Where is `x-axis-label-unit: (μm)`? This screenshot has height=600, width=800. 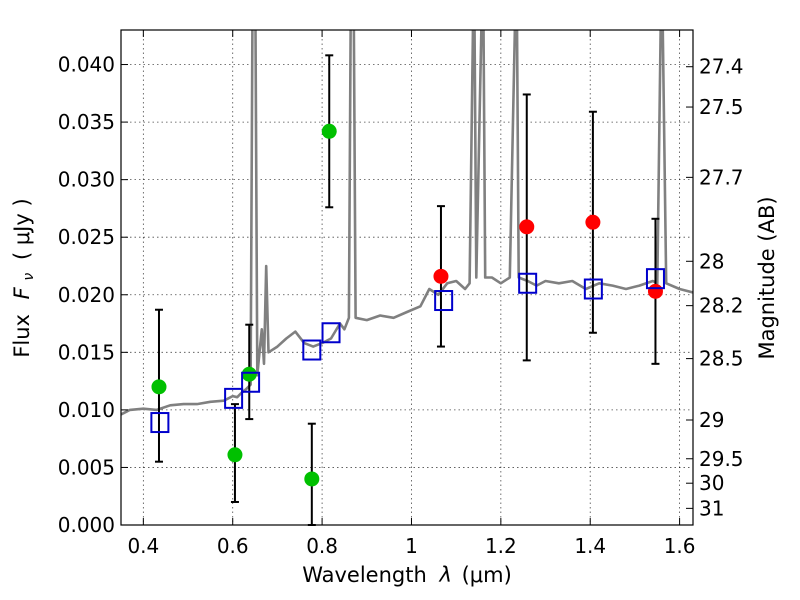
x-axis-label-unit: (μm) is located at coordinates (487, 575).